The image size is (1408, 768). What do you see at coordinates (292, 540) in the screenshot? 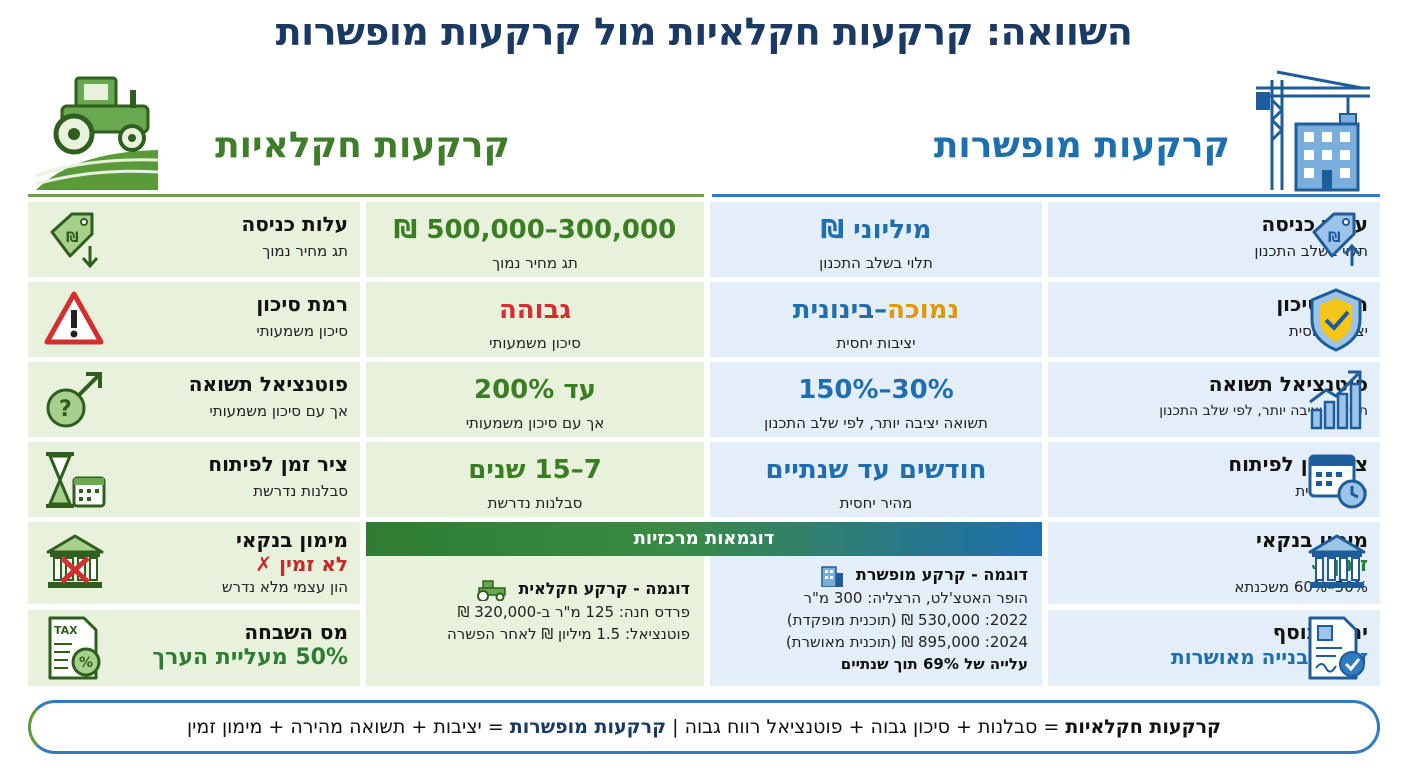
I see `agri-bank-label: מימון בנקאי` at bounding box center [292, 540].